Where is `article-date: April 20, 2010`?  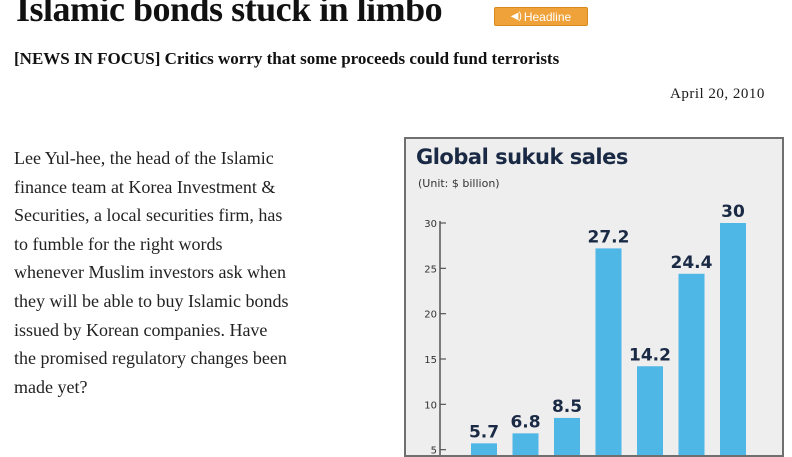
article-date: April 20, 2010 is located at coordinates (717, 94).